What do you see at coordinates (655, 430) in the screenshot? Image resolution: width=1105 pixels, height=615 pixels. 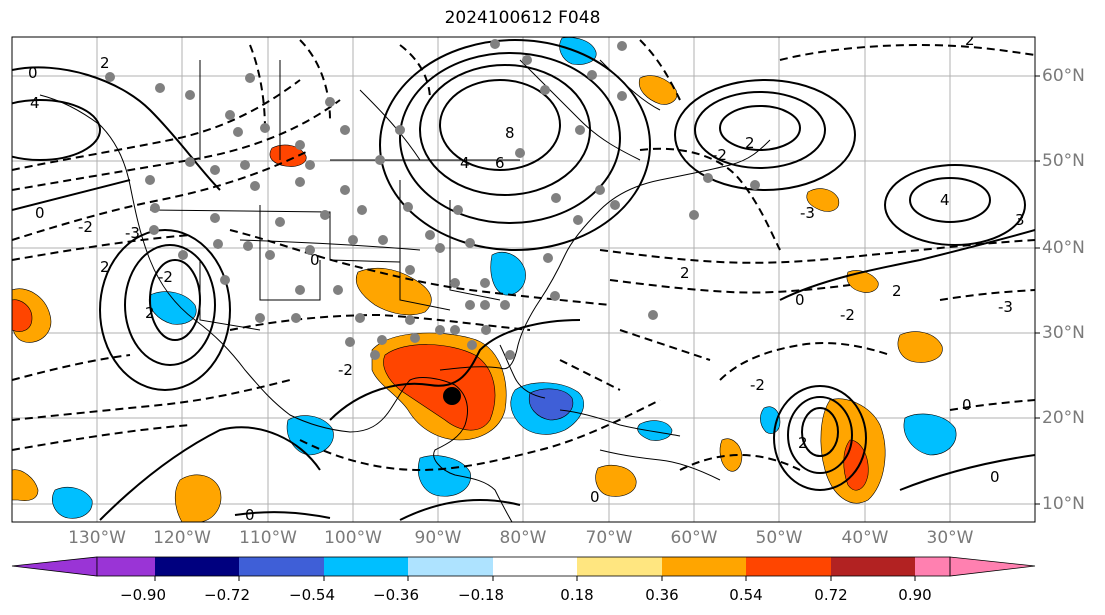 I see `cool-anomaly-antilles` at bounding box center [655, 430].